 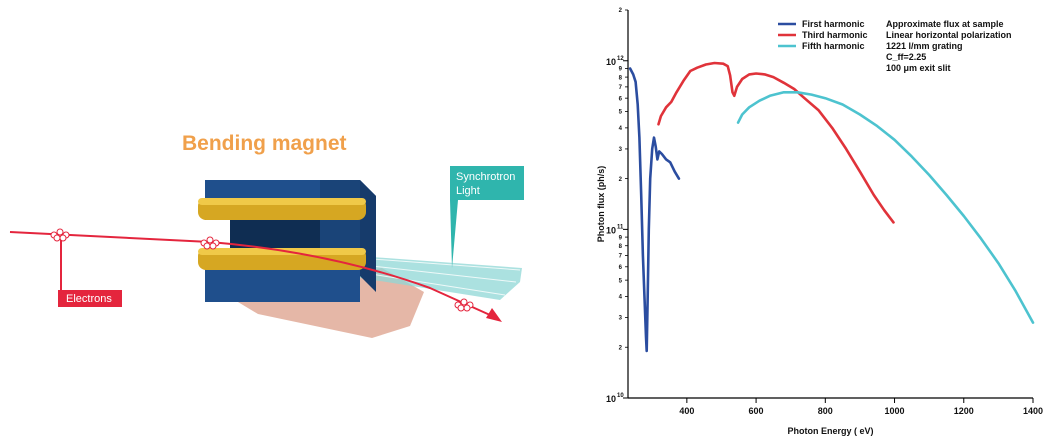 I want to click on illustration-title: Bending magnet, so click(x=264, y=143).